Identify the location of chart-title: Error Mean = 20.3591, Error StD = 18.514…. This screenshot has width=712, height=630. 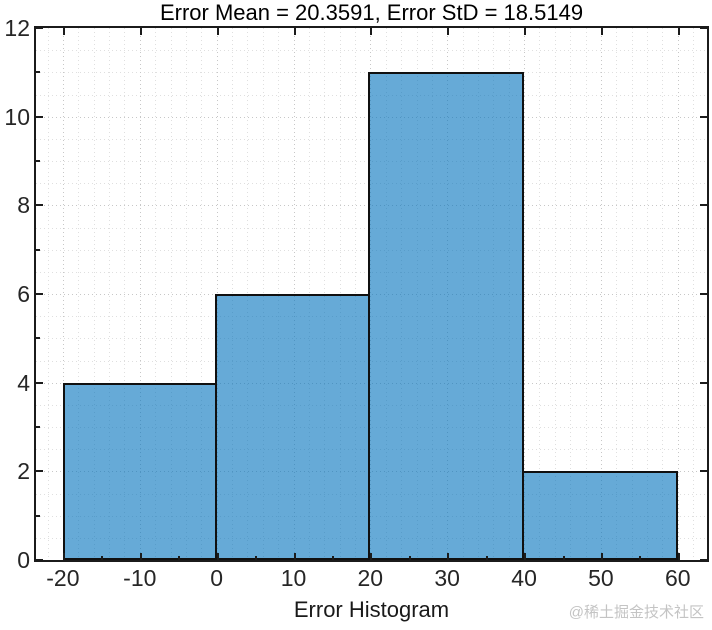
(371, 12).